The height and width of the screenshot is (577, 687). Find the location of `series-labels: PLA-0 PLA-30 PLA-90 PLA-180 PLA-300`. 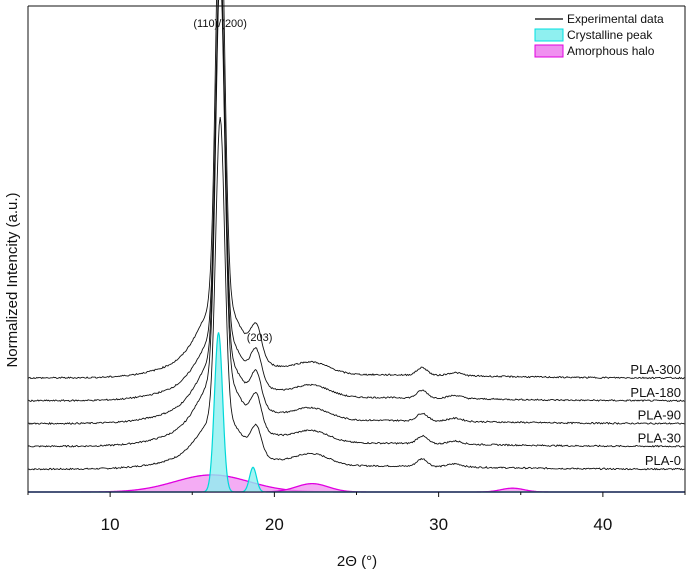

series-labels: PLA-0 PLA-30 PLA-90 PLA-180 PLA-300 is located at coordinates (655, 415).